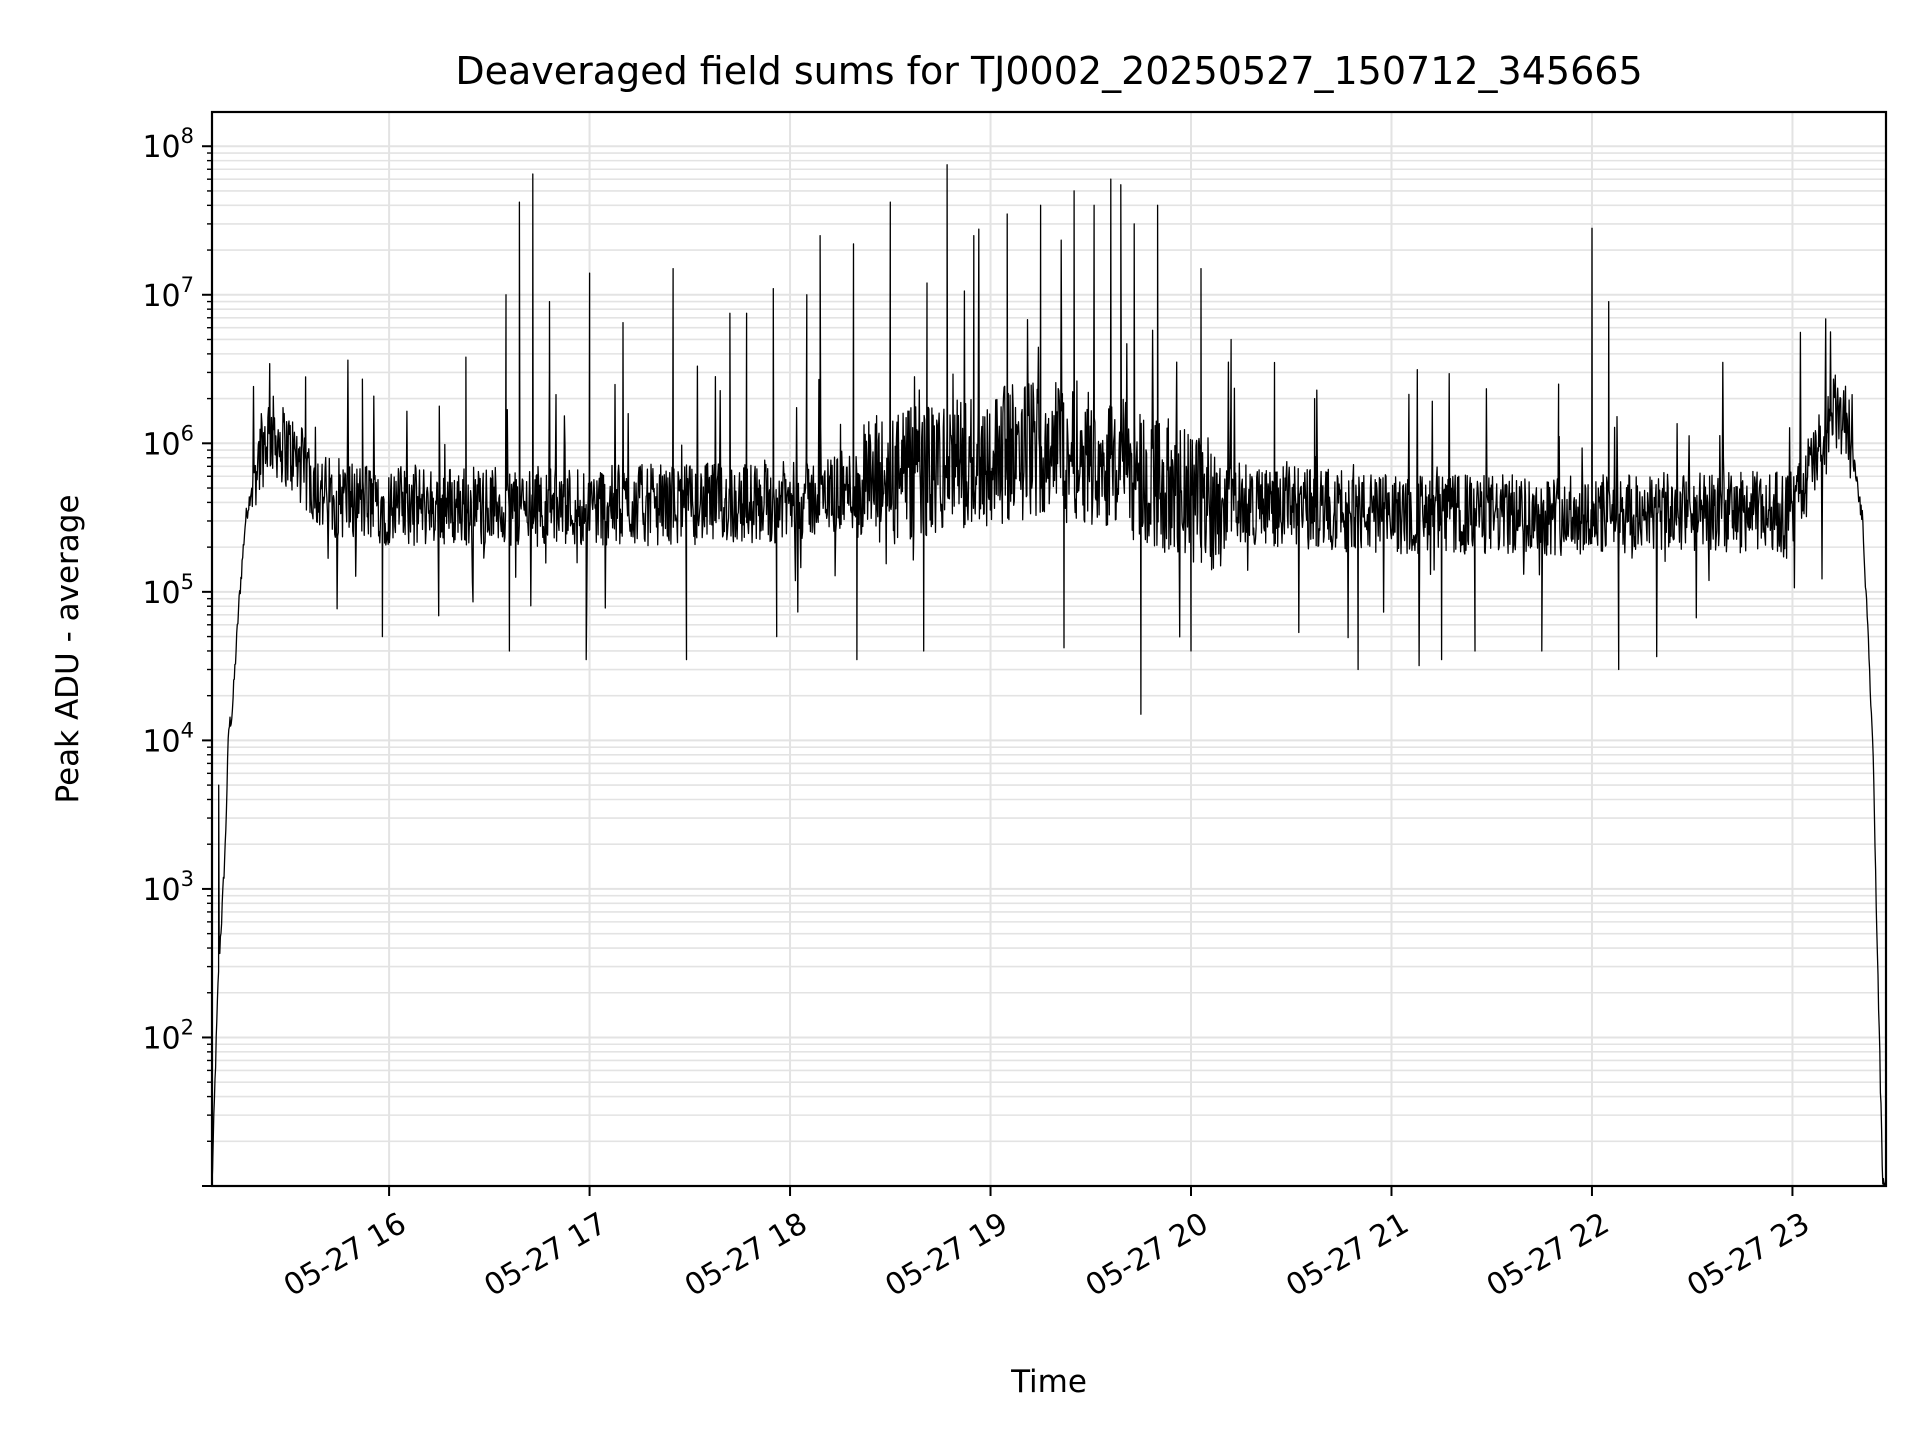  What do you see at coordinates (168, 738) in the screenshot?
I see `y-tick-label: 10⁴` at bounding box center [168, 738].